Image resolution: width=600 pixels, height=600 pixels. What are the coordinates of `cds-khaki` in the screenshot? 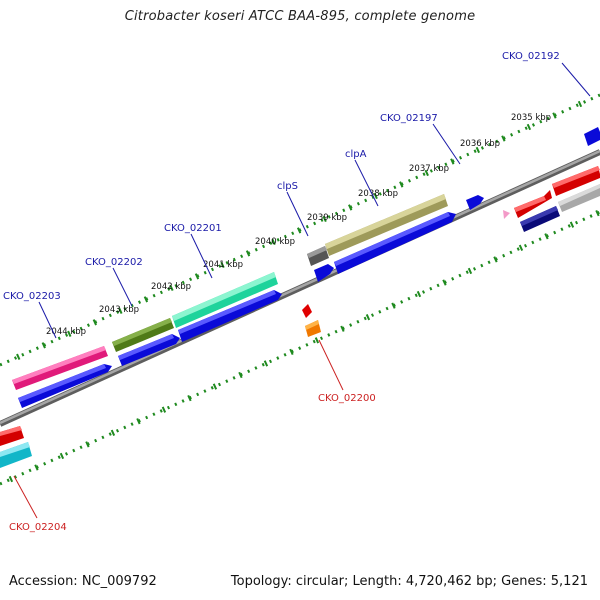 It's located at (386, 225).